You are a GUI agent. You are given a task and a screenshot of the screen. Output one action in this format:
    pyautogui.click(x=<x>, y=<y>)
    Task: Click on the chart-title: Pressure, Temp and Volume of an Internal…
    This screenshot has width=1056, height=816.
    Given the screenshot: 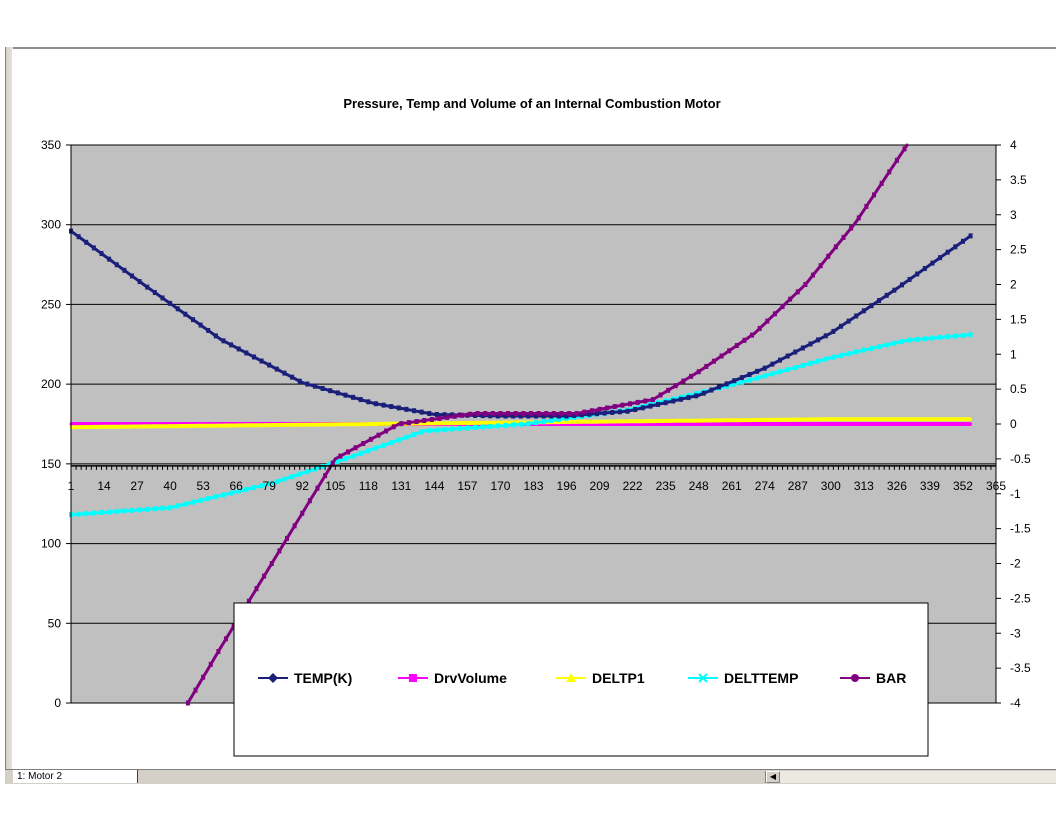 What is the action you would take?
    pyautogui.click(x=531, y=103)
    